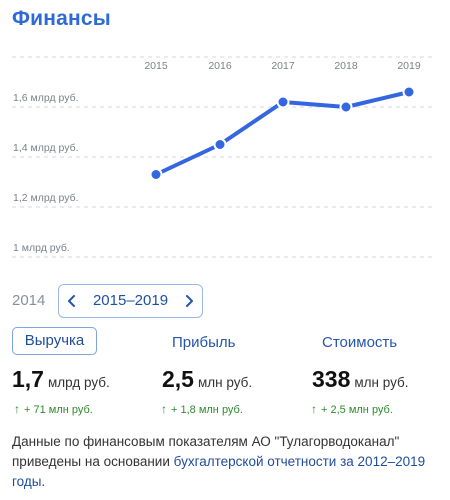  I want to click on x-tick-label-2: 2017, so click(283, 66).